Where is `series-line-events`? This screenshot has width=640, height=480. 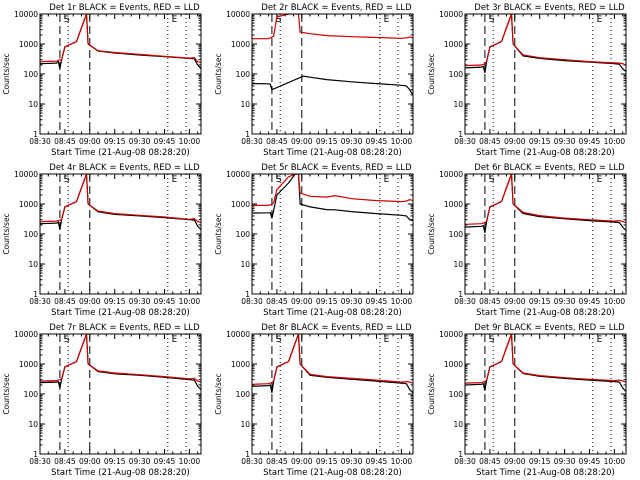
series-line-events is located at coordinates (332, 198).